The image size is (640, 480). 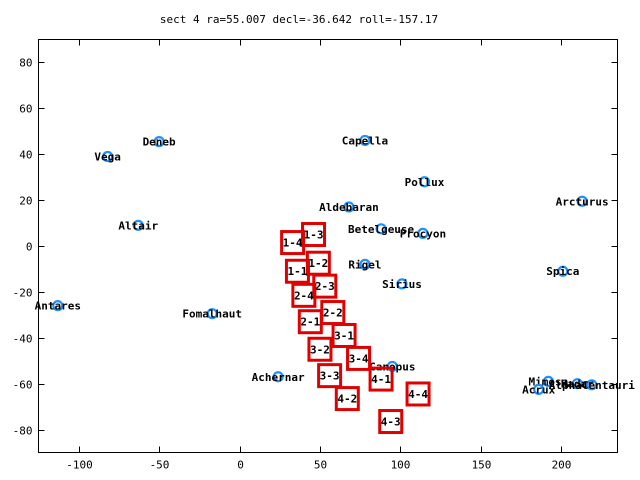 What do you see at coordinates (333, 313) in the screenshot?
I see `sector-label: 2-2` at bounding box center [333, 313].